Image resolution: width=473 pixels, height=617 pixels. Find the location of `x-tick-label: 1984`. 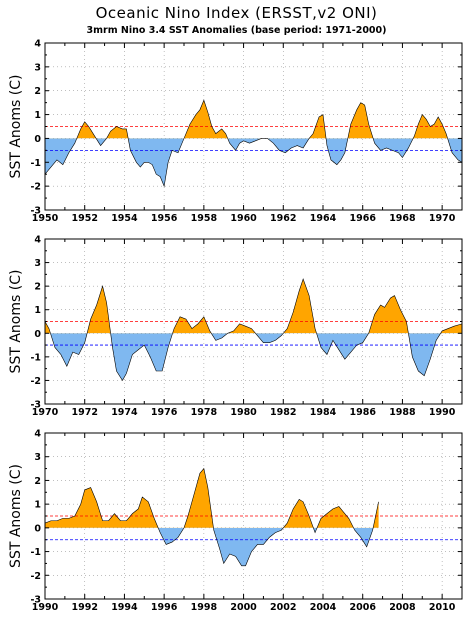

x-tick-label: 1984 is located at coordinates (323, 412).